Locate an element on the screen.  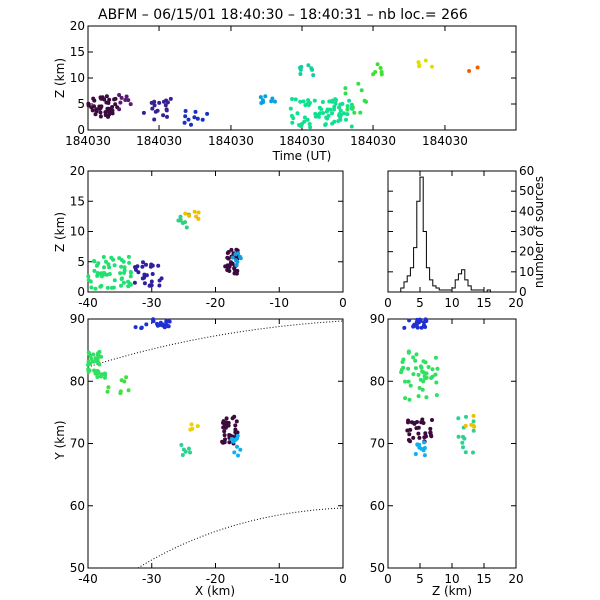
histogram-steps is located at coordinates (450, 234).